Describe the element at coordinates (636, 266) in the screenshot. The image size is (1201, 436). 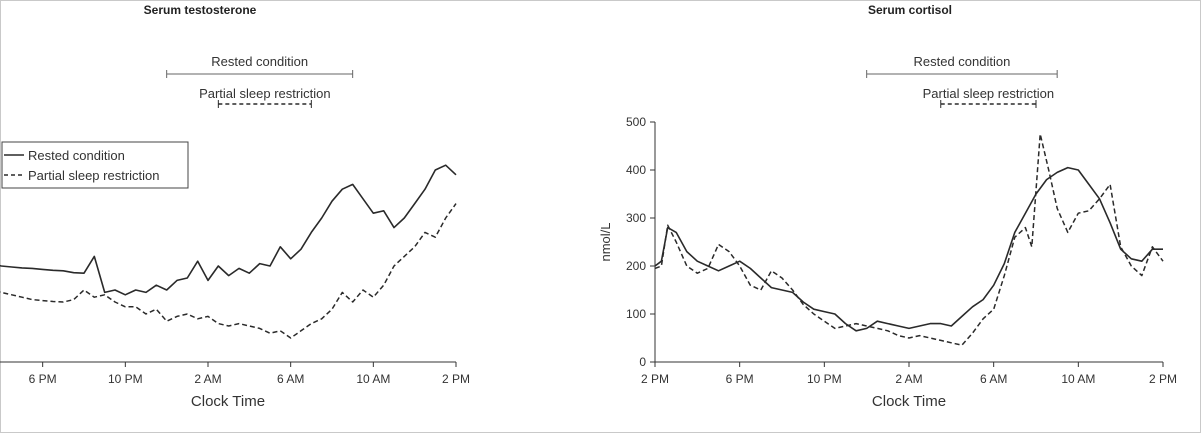
I see `y-tick-label: 200` at that location.